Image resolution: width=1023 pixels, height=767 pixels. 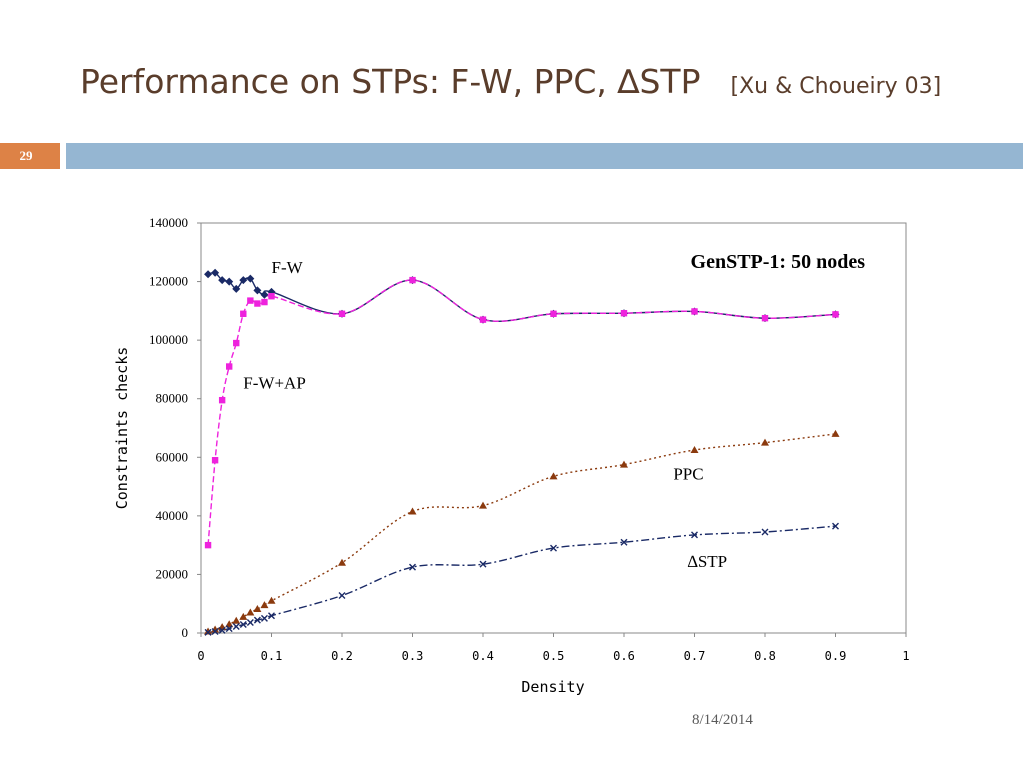 What do you see at coordinates (172, 398) in the screenshot?
I see `y-tick-label: 80000` at bounding box center [172, 398].